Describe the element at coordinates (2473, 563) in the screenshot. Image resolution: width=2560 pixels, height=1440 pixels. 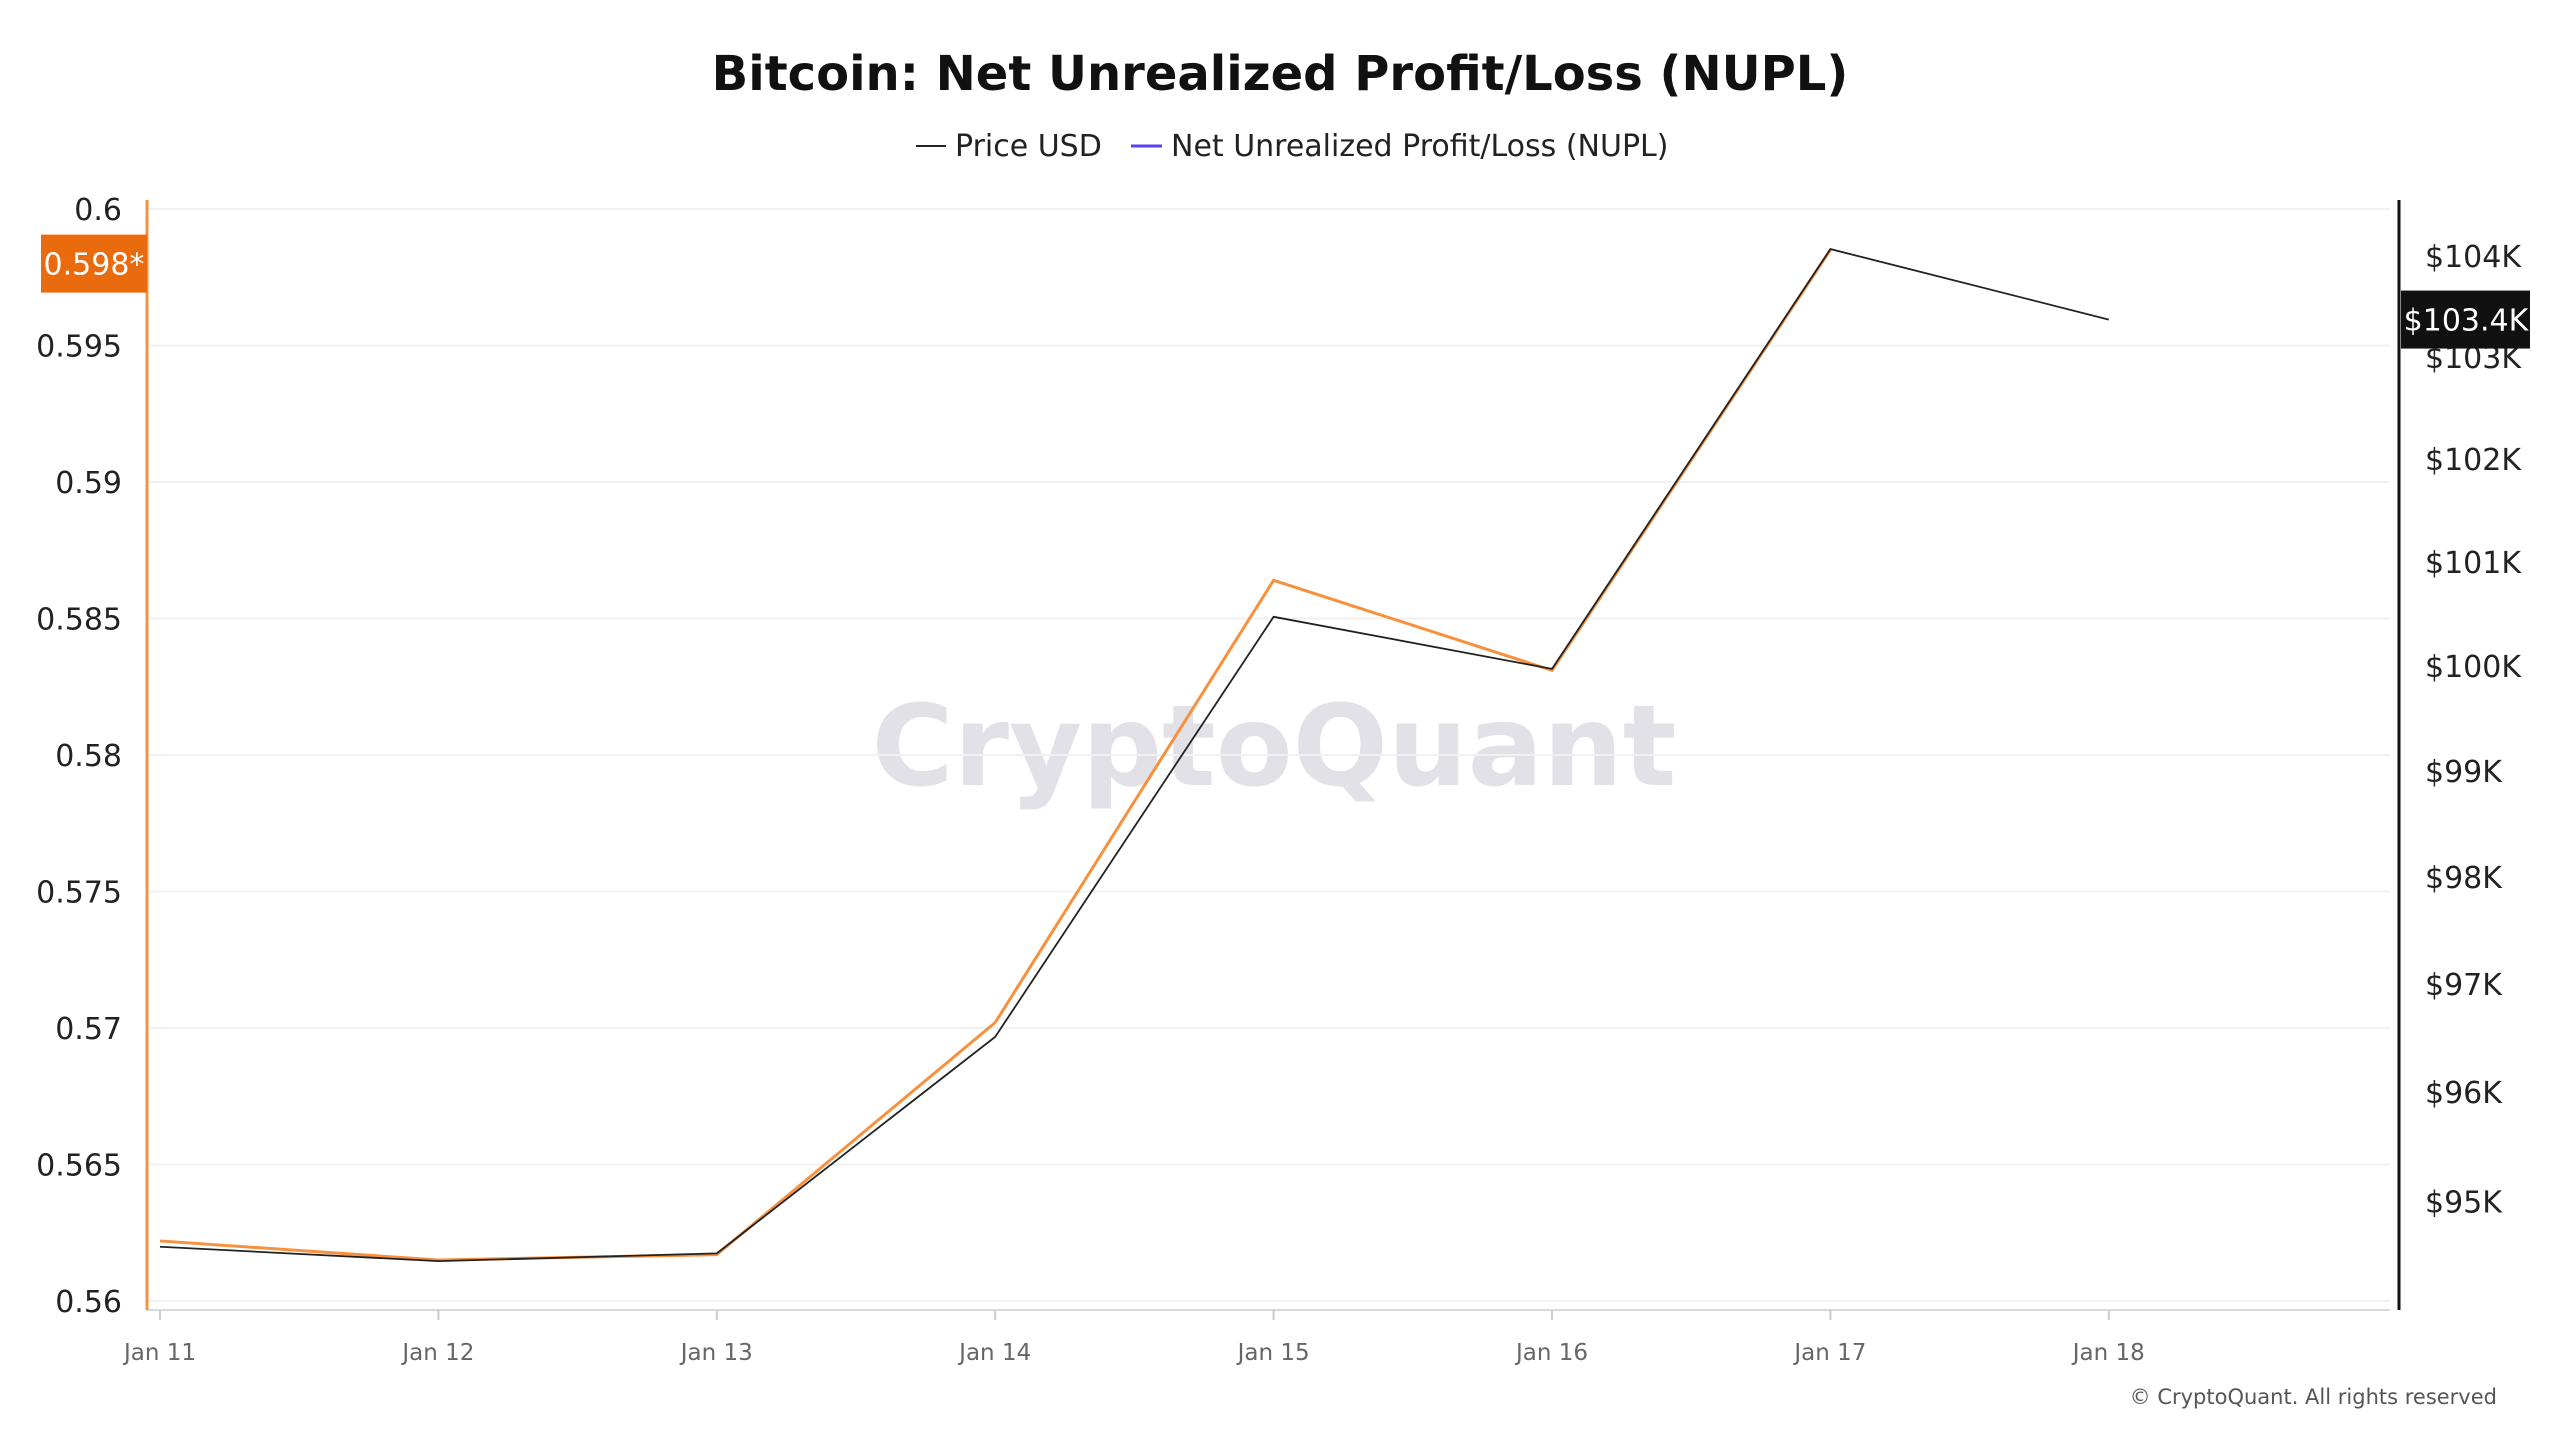
I see `y-right-tick-label: $101K` at that location.